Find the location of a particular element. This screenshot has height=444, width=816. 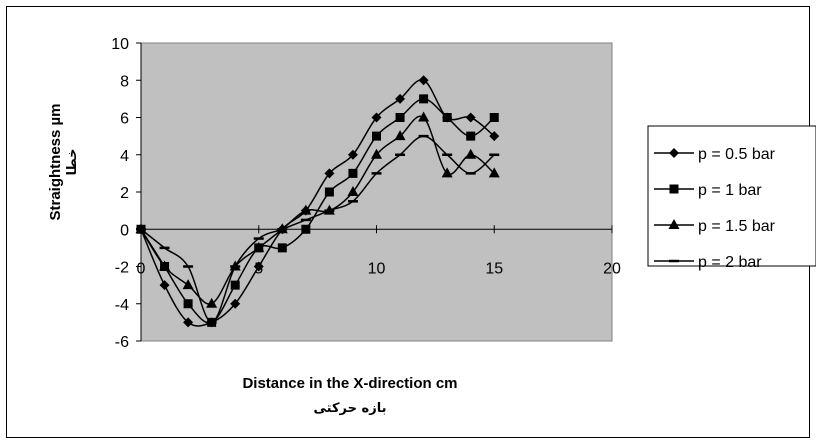

x-tick-label: 20 is located at coordinates (612, 268).